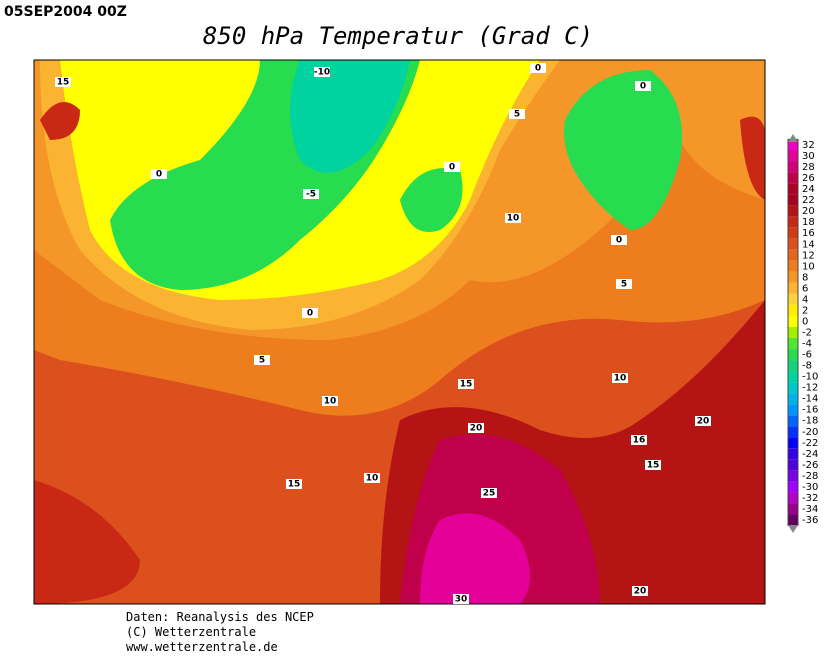 Image resolution: width=825 pixels, height=656 pixels. What do you see at coordinates (461, 600) in the screenshot?
I see `contour-label: 30` at bounding box center [461, 600].